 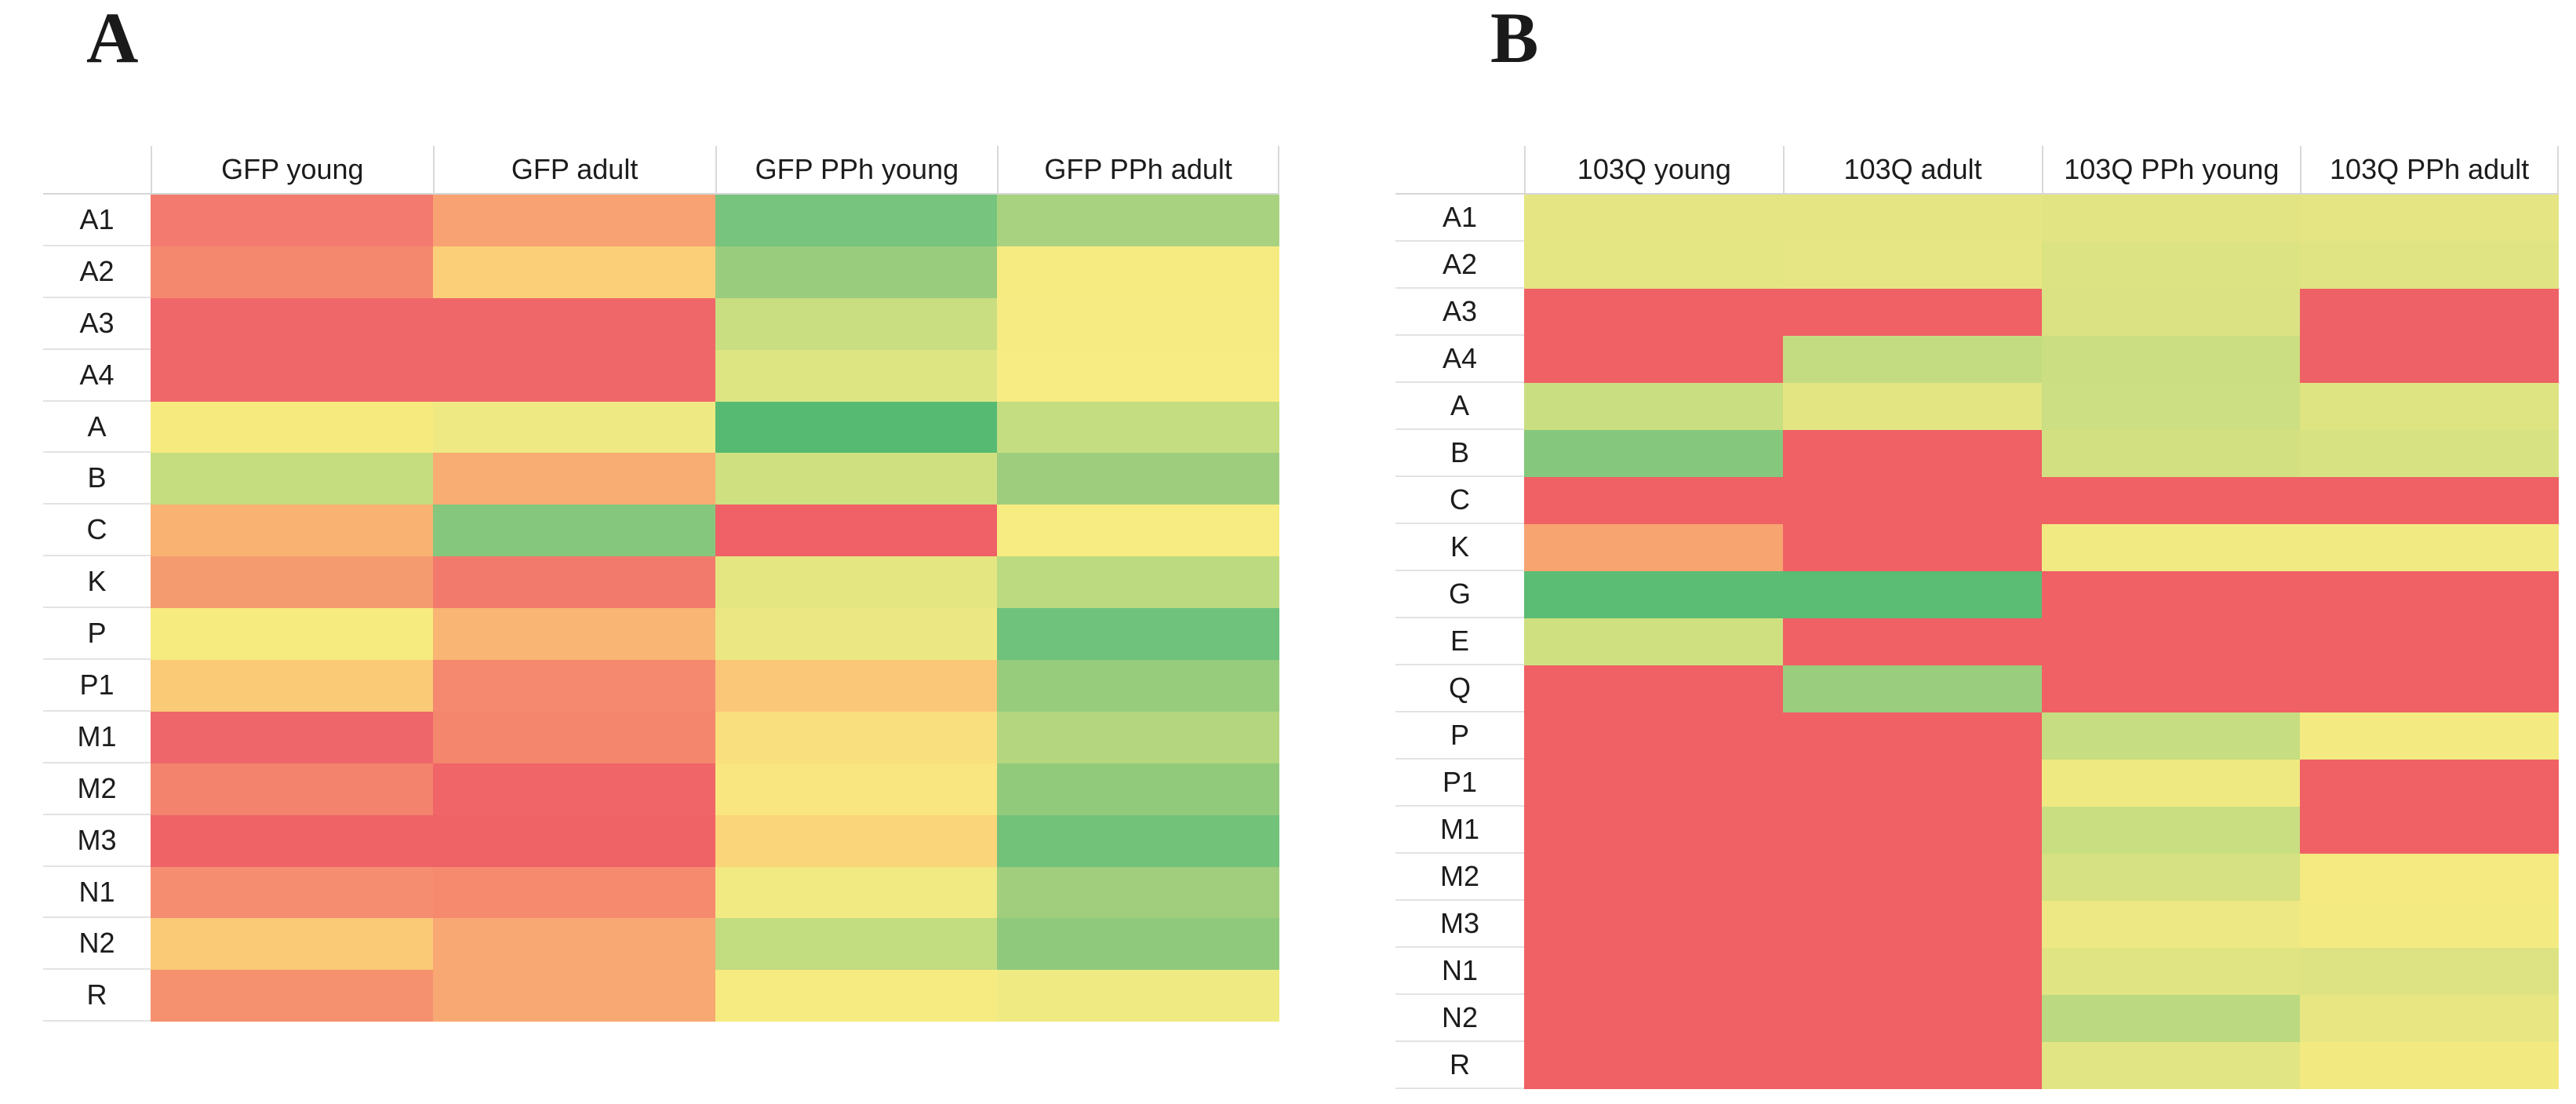 What do you see at coordinates (113, 39) in the screenshot?
I see `panel-a-label: A` at bounding box center [113, 39].